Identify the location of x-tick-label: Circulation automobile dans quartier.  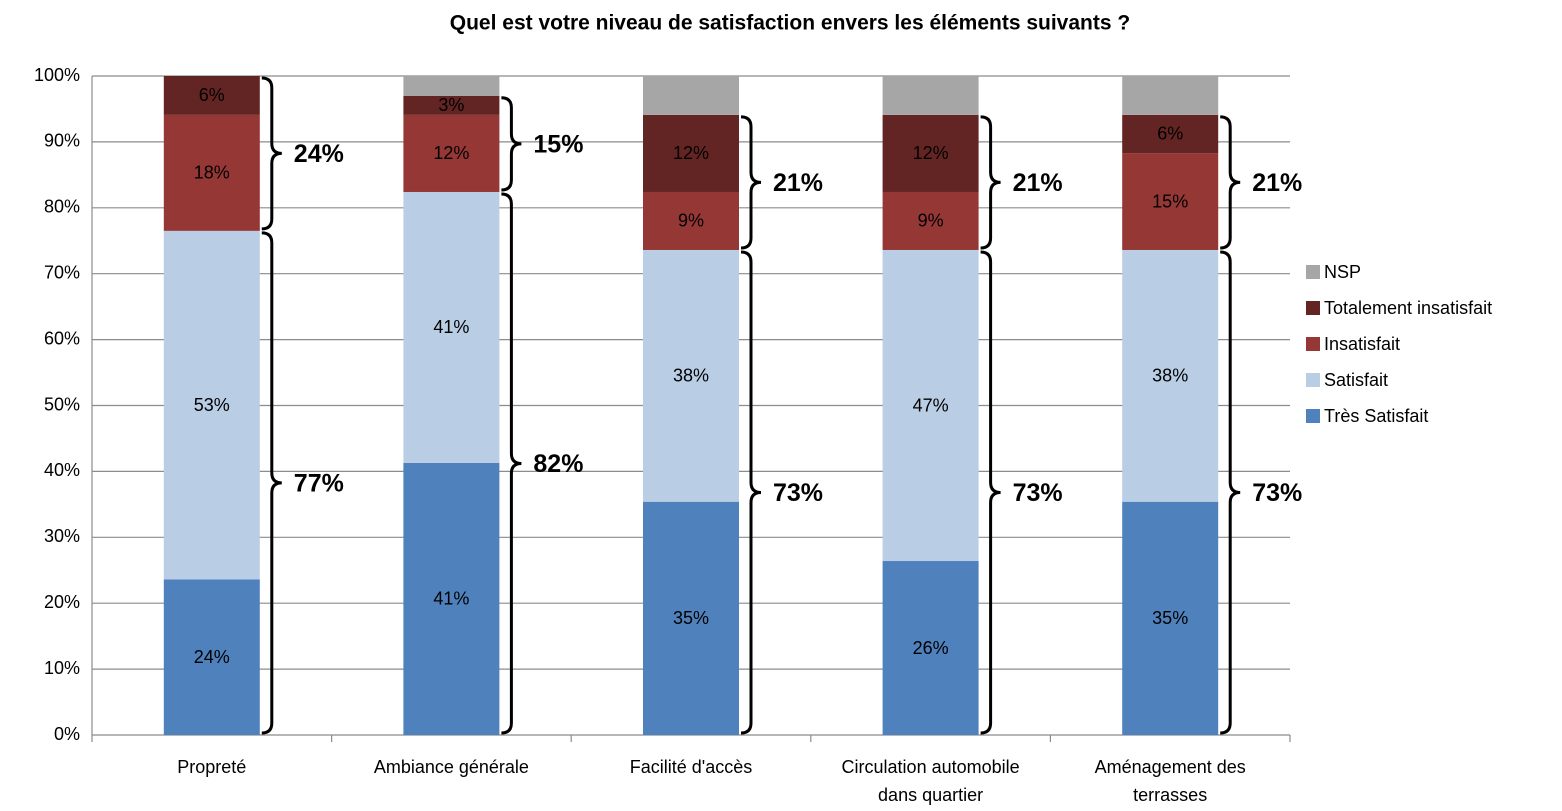
(931, 781).